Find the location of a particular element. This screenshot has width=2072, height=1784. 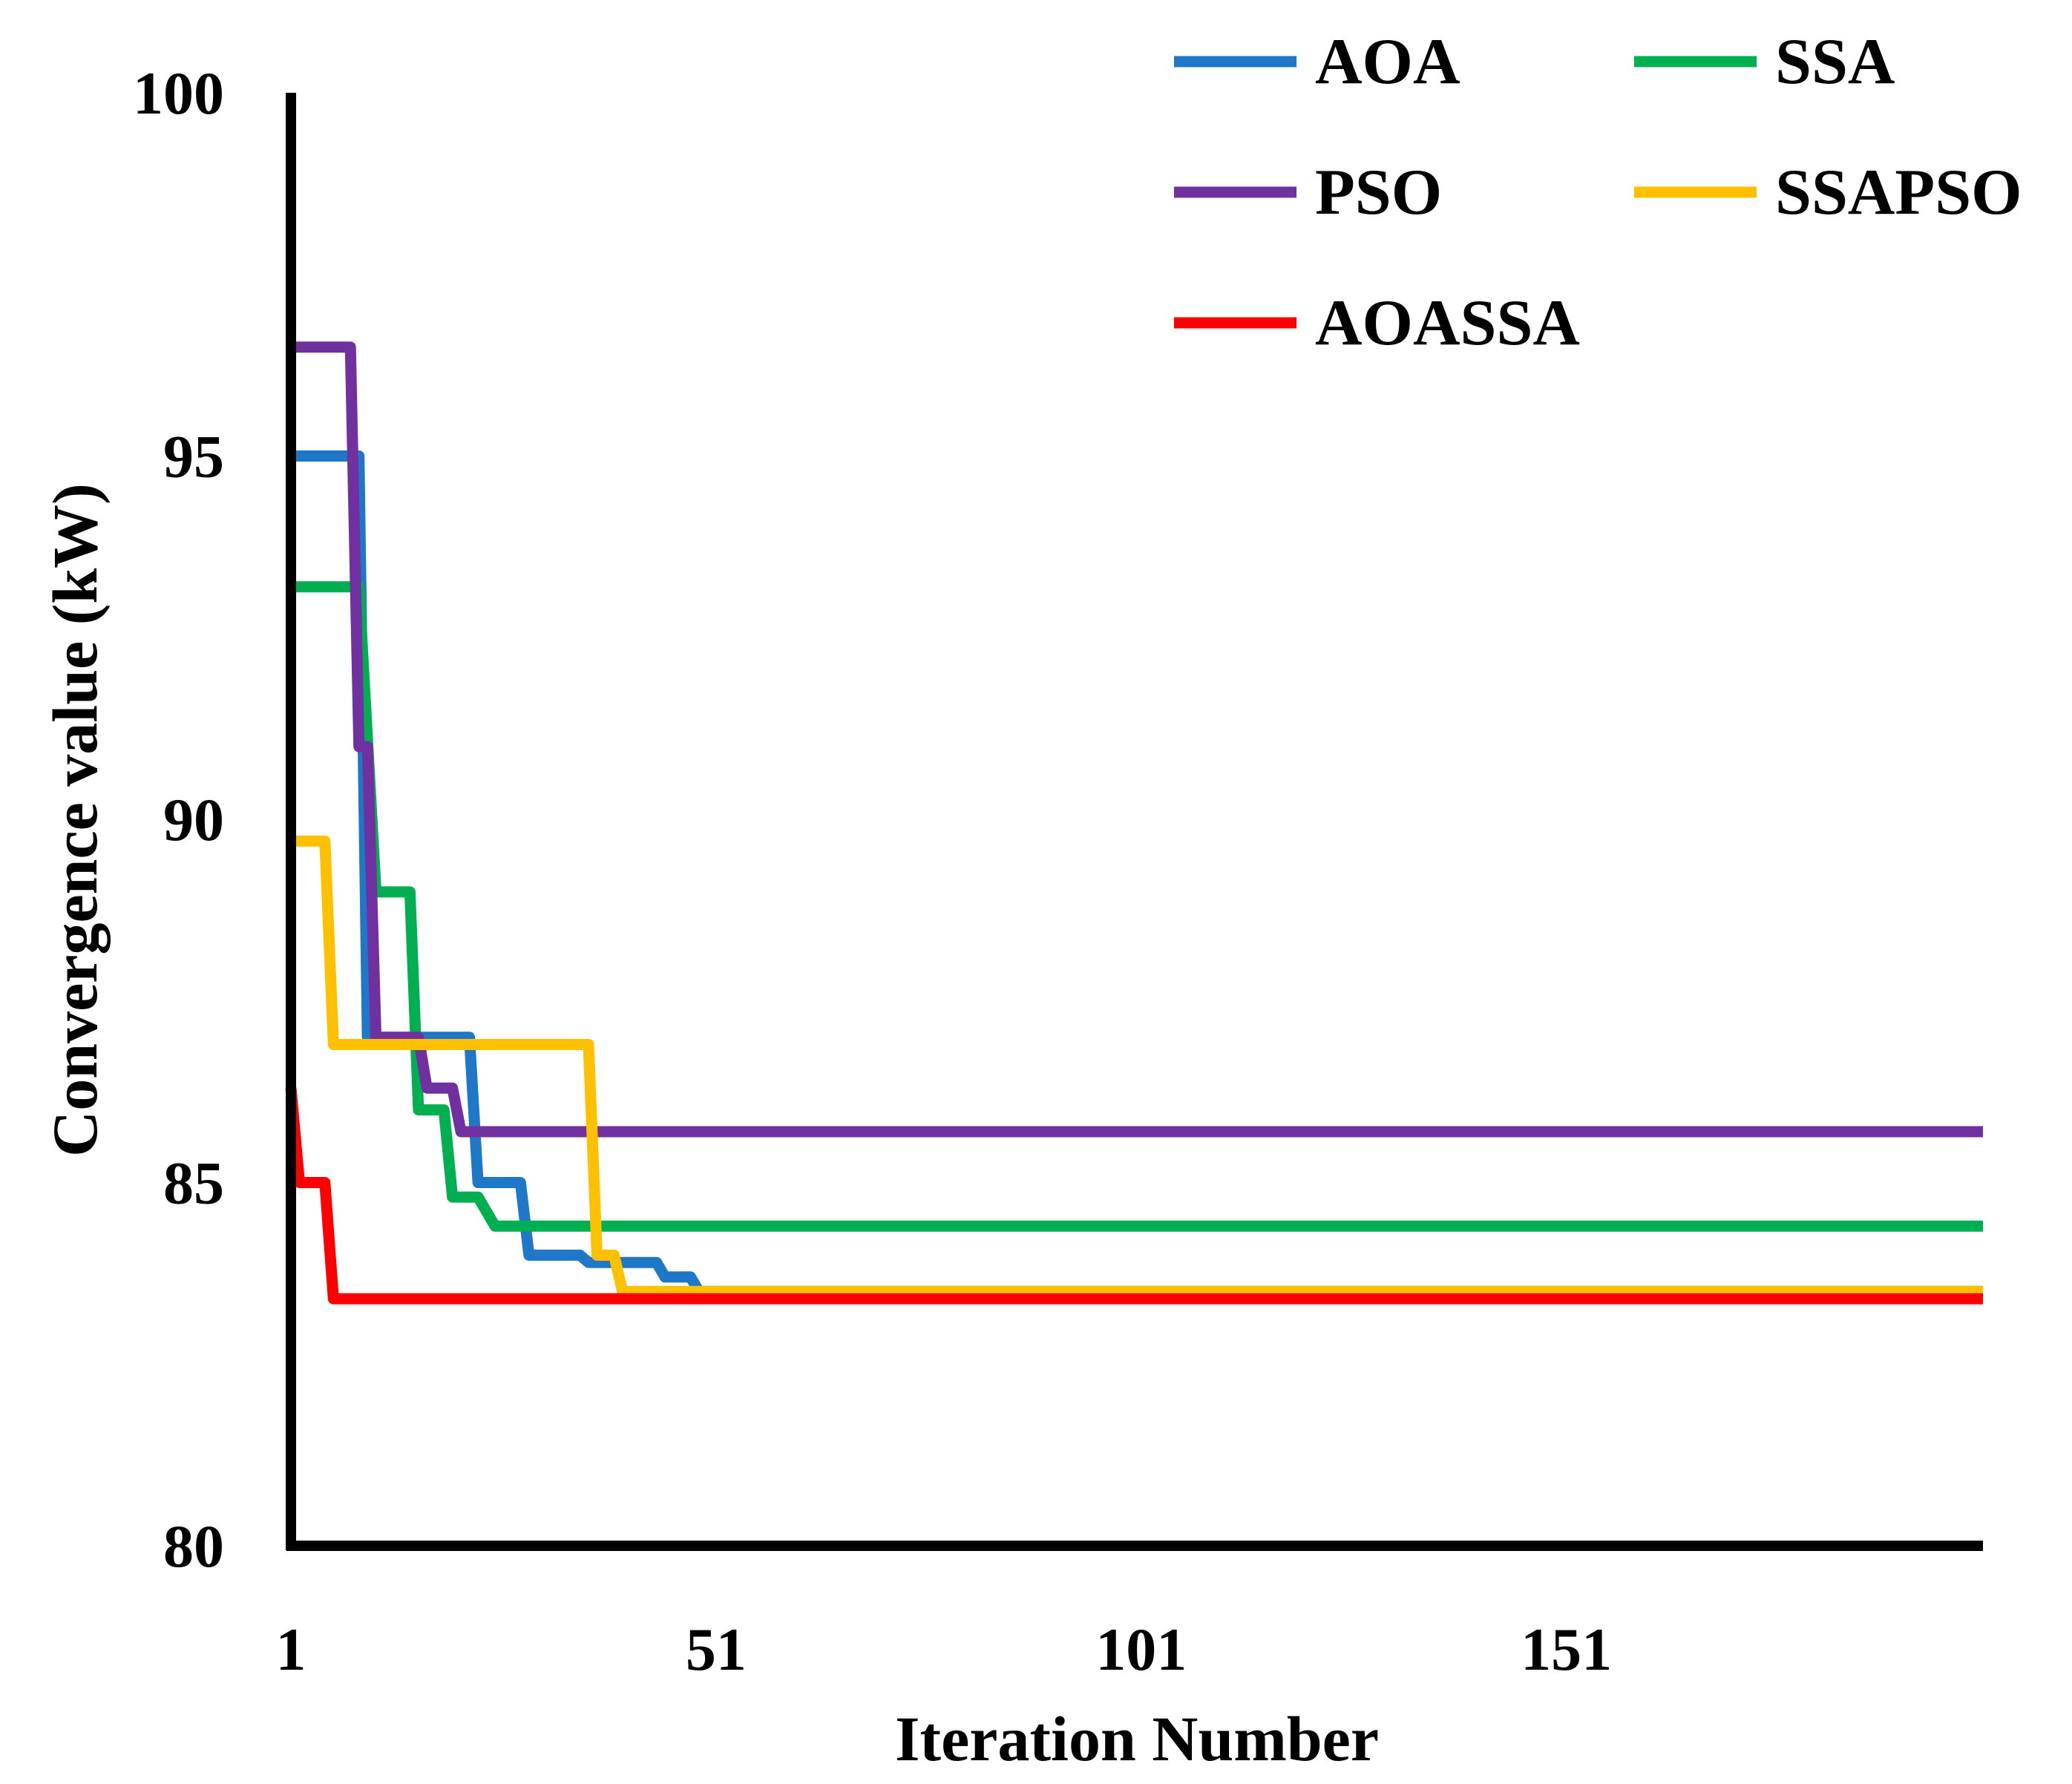

y-axis-title: Convergence value (kW) is located at coordinates (75, 820).